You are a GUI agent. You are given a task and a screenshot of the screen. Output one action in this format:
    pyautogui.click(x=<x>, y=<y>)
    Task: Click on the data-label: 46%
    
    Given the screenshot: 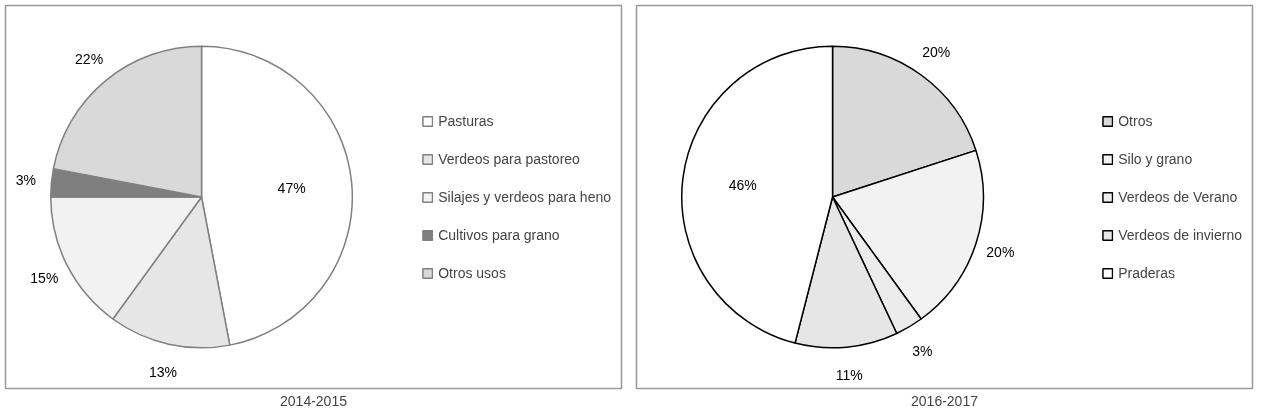 What is the action you would take?
    pyautogui.click(x=742, y=185)
    